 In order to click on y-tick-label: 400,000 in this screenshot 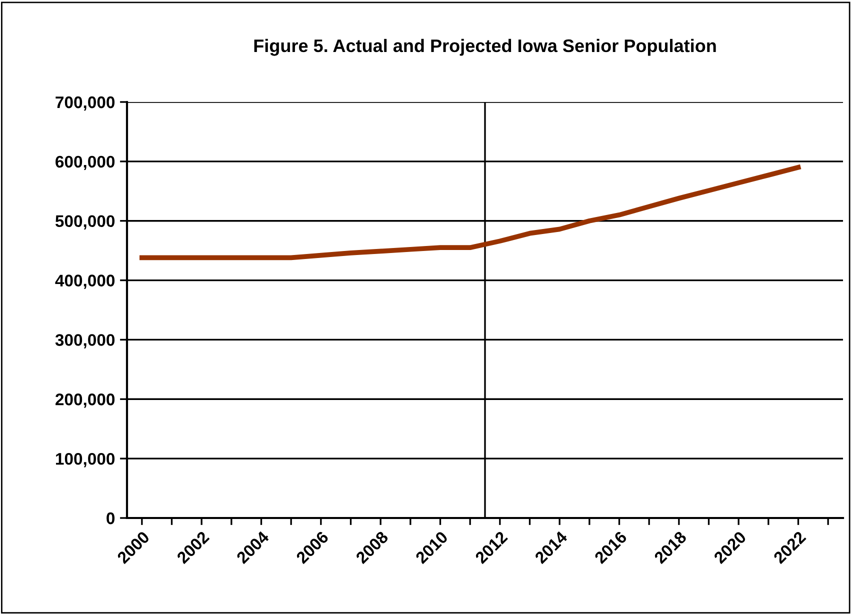, I will do `click(85, 281)`.